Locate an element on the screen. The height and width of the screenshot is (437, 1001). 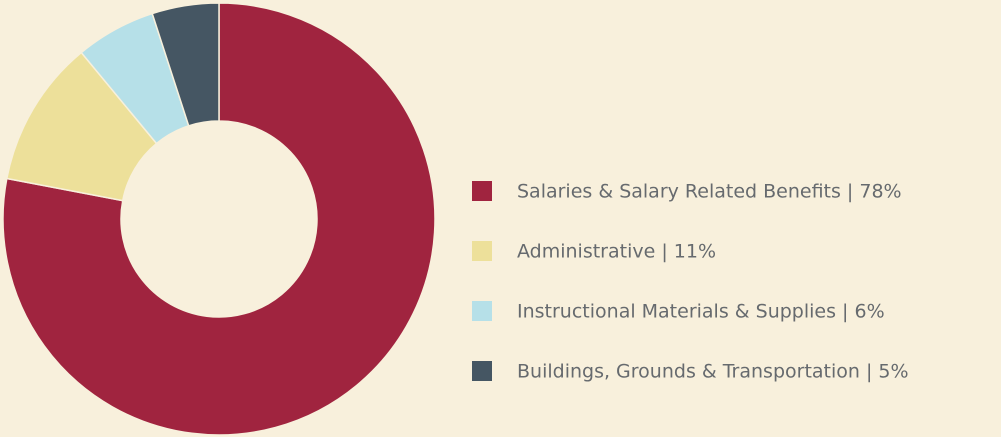
legend-label: Salaries & Salary Related Benefits | 78% is located at coordinates (709, 192).